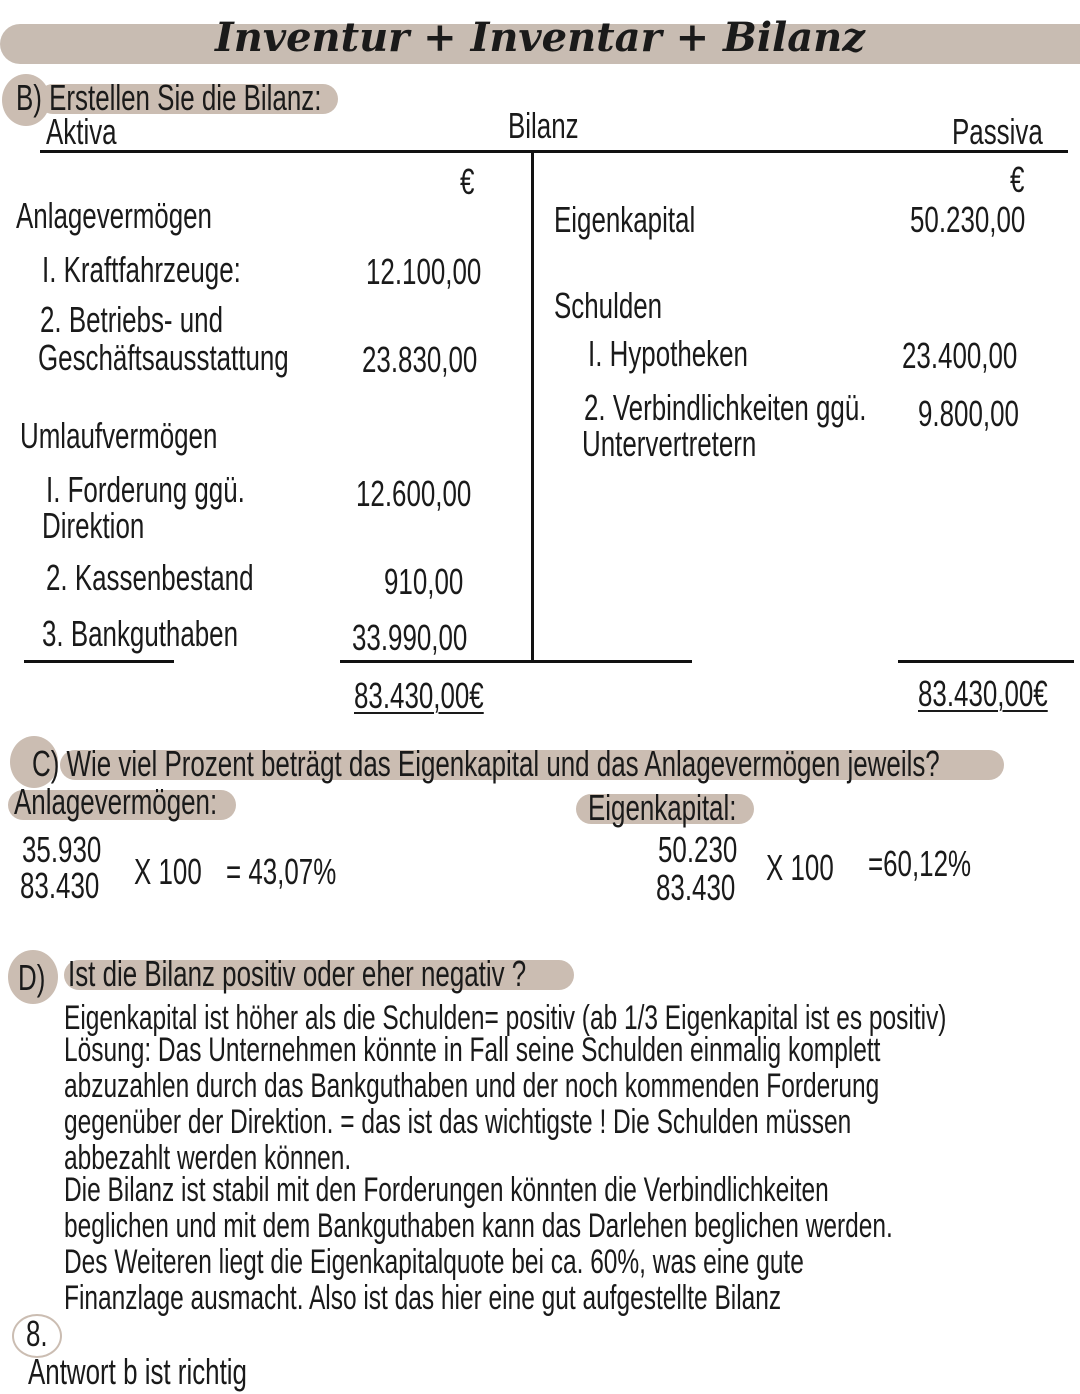 This screenshot has width=1080, height=1394. What do you see at coordinates (93, 525) in the screenshot?
I see `aktiva-item-label-2: Direktion` at bounding box center [93, 525].